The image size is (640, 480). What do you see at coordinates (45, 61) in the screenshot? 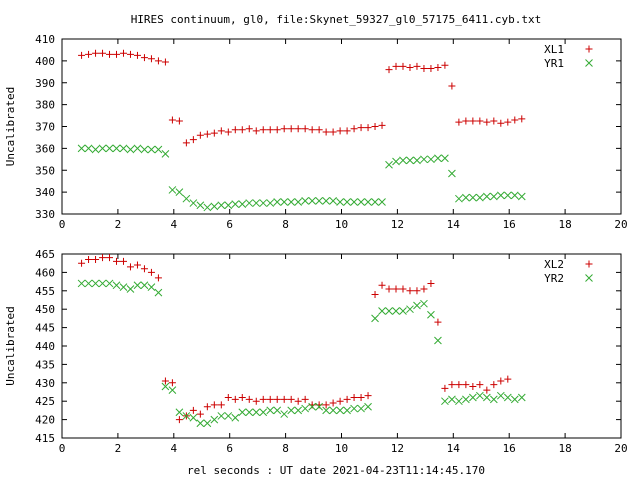
I see `y-tick-label: 400` at bounding box center [45, 61].